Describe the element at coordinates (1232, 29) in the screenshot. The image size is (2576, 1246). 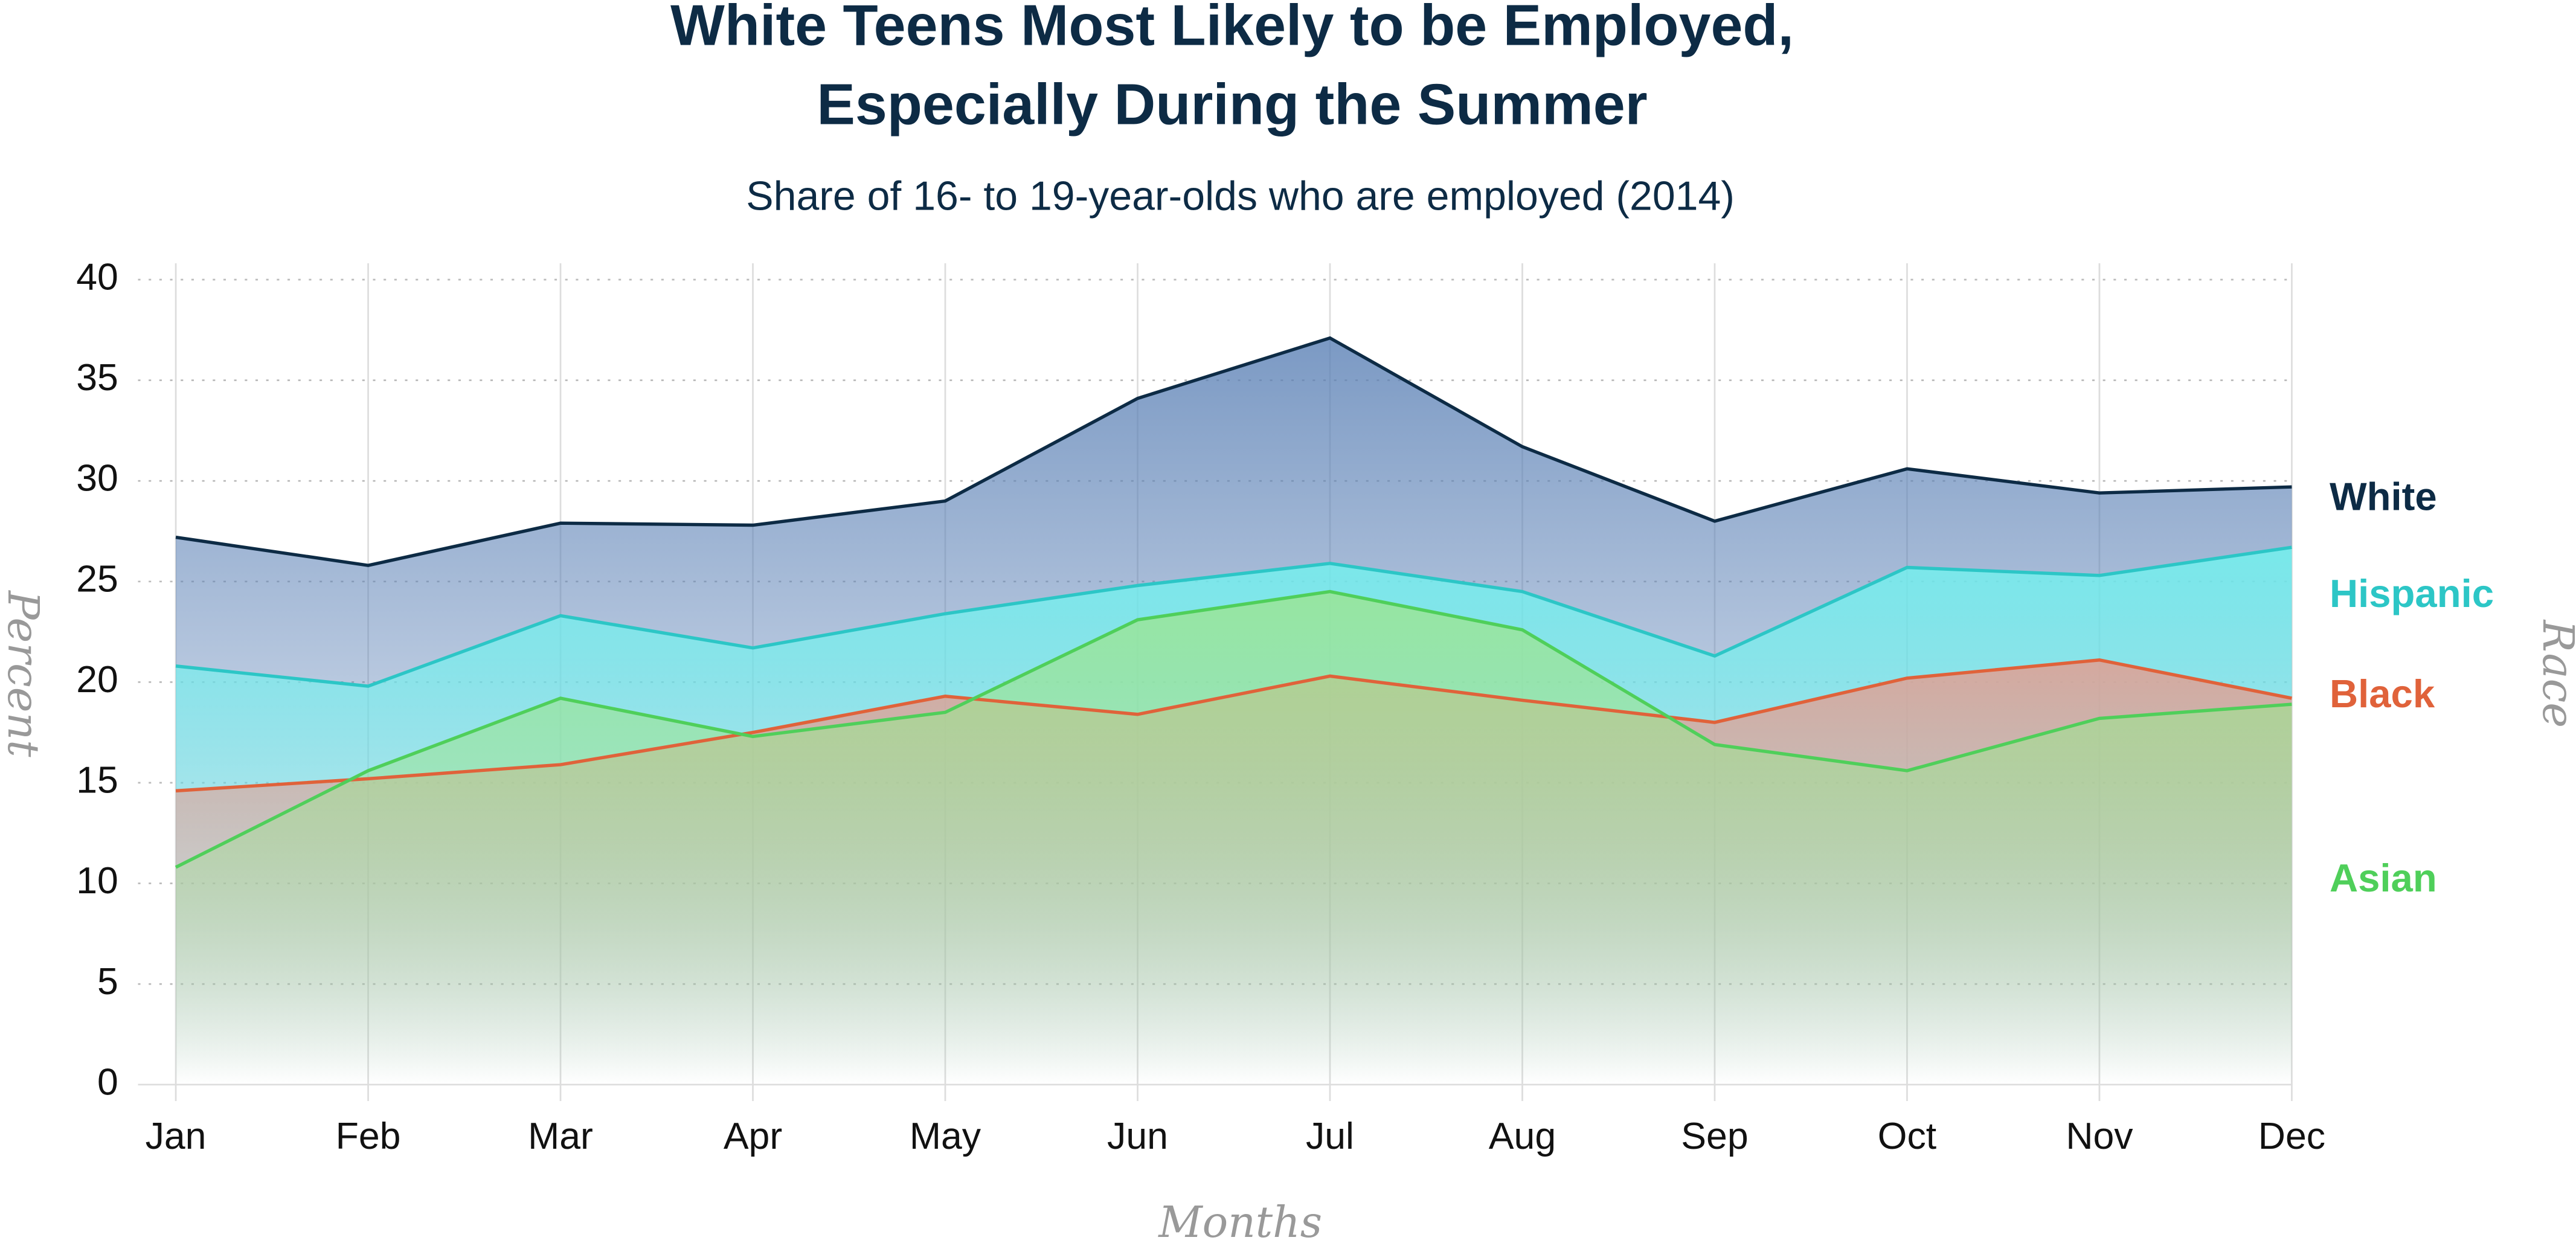
I see `chart-title: White Teens Most Likely to be Employed,` at that location.